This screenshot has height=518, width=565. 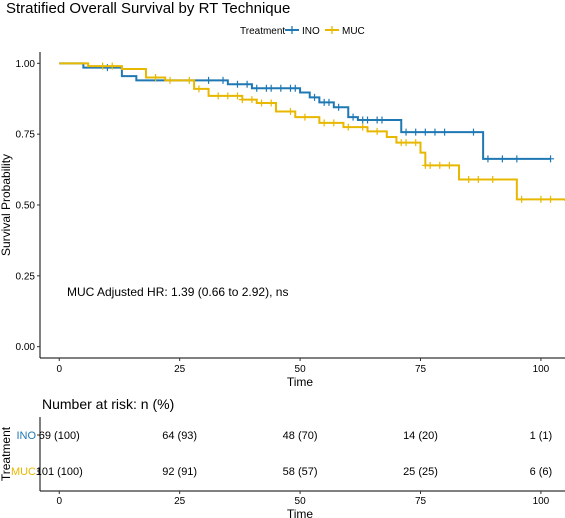 What do you see at coordinates (300, 382) in the screenshot?
I see `x-axis-title: Time` at bounding box center [300, 382].